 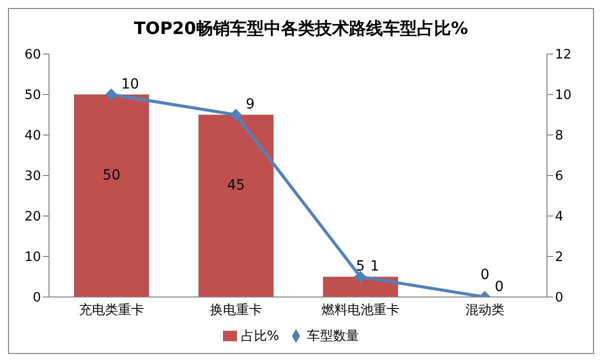 What do you see at coordinates (559, 136) in the screenshot?
I see `y2-tick-label: 8` at bounding box center [559, 136].